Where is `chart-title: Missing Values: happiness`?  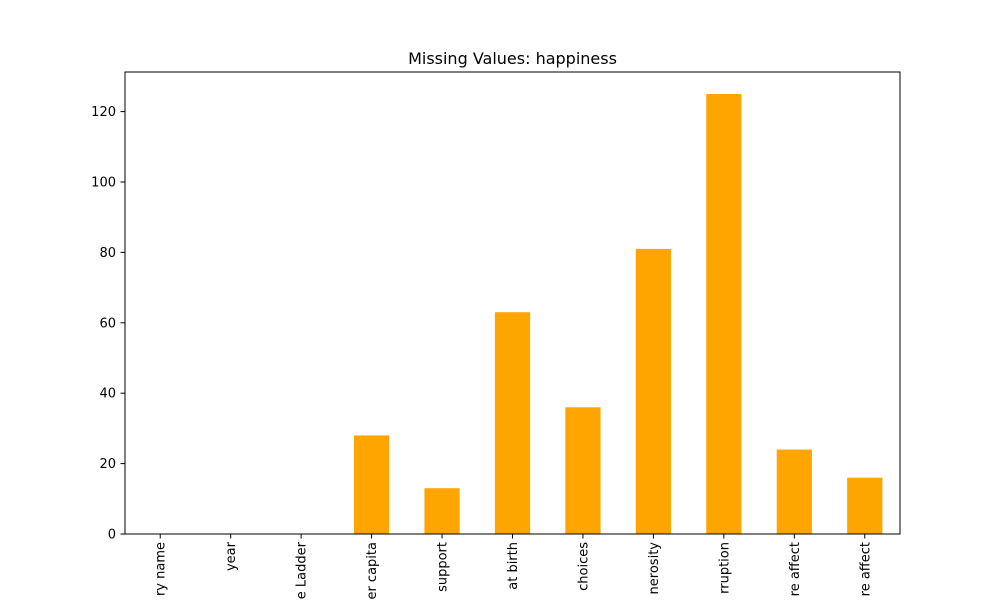 chart-title: Missing Values: happiness is located at coordinates (512, 58).